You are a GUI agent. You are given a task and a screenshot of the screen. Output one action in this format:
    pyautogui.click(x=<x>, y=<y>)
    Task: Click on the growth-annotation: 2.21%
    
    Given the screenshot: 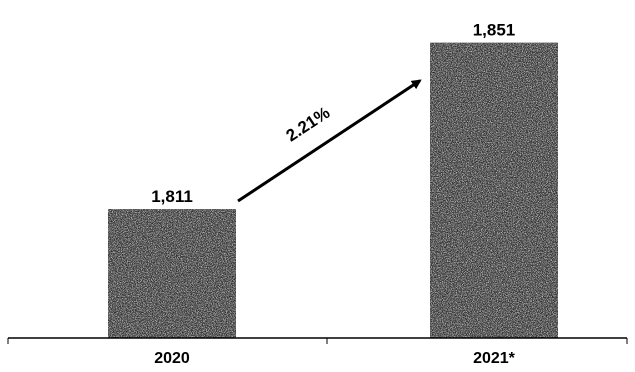 What is the action you would take?
    pyautogui.click(x=308, y=124)
    